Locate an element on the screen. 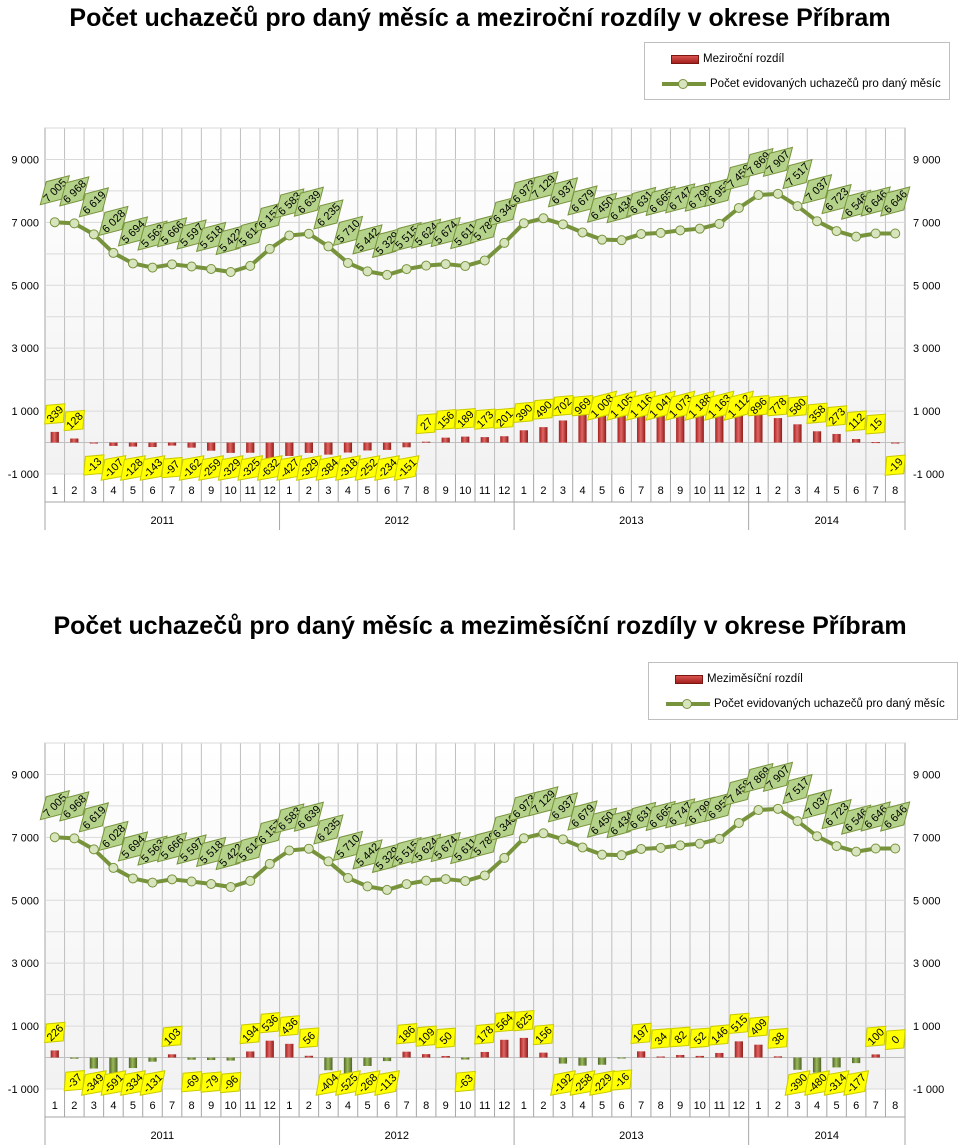 This screenshot has width=960, height=1145. month-label: 11 is located at coordinates (484, 491).